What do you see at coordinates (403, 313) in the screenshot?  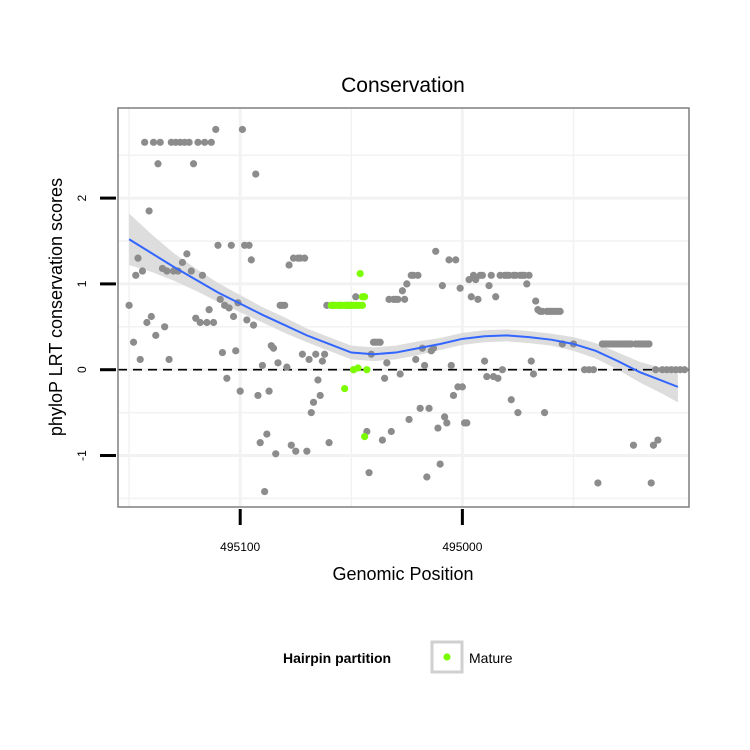 I see `smooth-trend-line` at bounding box center [403, 313].